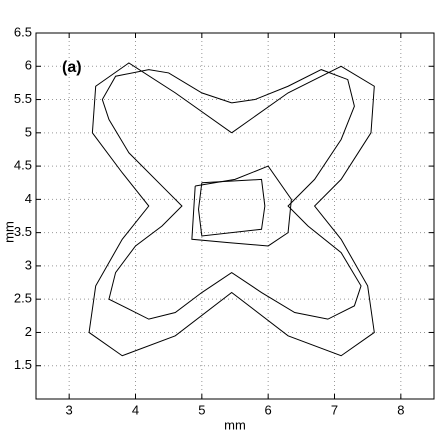 This screenshot has width=436, height=436. What do you see at coordinates (23, 231) in the screenshot?
I see `y-tick-label: 3.5` at bounding box center [23, 231].